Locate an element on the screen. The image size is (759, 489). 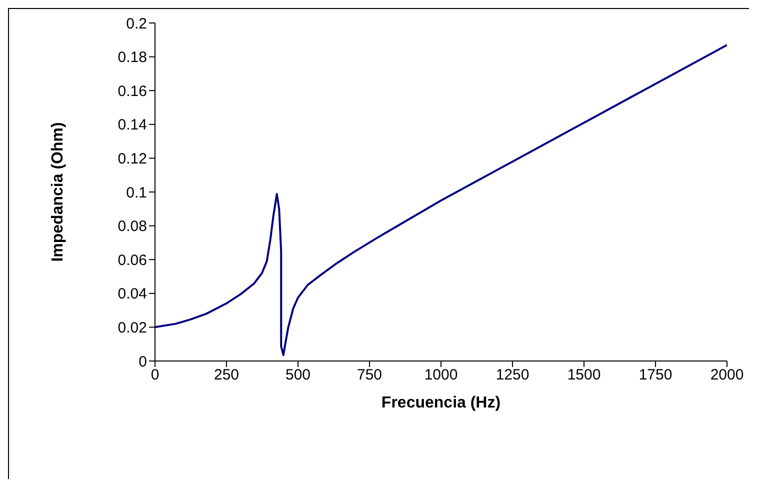
x-tick-label: 1250 is located at coordinates (513, 375).